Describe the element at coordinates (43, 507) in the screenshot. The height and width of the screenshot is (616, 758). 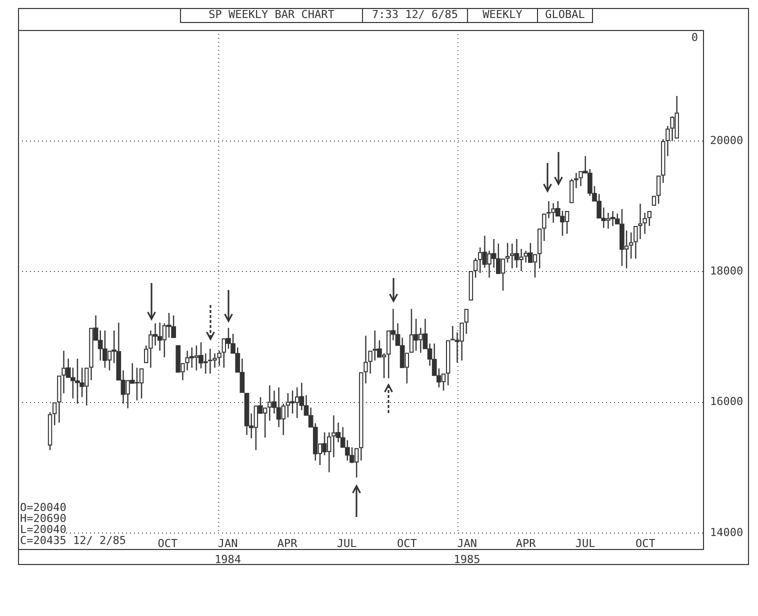
I see `annotation: O=20040` at that location.